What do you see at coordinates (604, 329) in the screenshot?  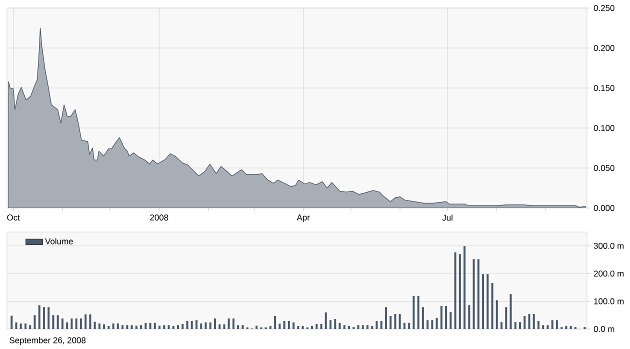 I see `y-tick-label: 0.0 m` at bounding box center [604, 329].